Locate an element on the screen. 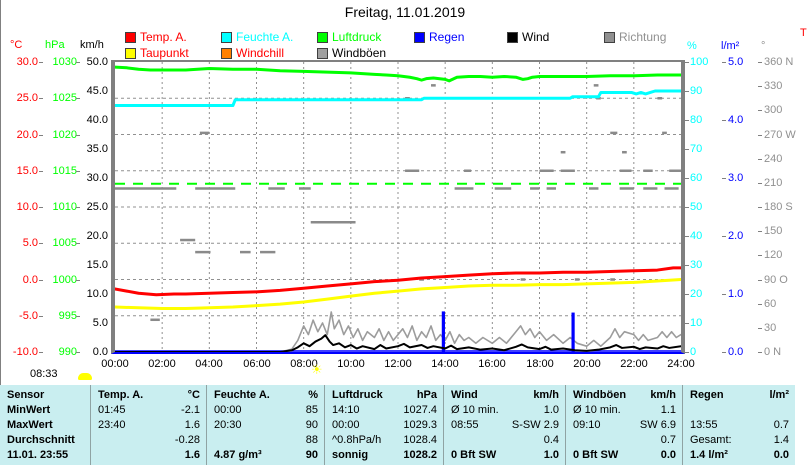 The image size is (810, 465). row-label-text: 11.01. 23:55 is located at coordinates (38, 455).